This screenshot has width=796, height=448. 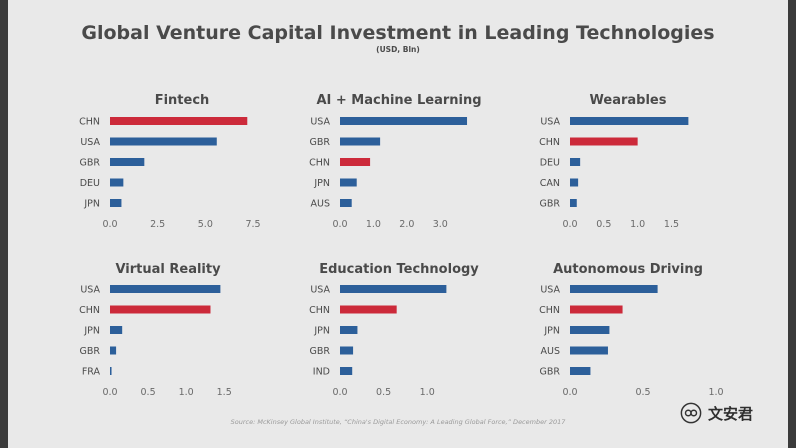 I want to click on tick-label: 3.0, so click(x=440, y=224).